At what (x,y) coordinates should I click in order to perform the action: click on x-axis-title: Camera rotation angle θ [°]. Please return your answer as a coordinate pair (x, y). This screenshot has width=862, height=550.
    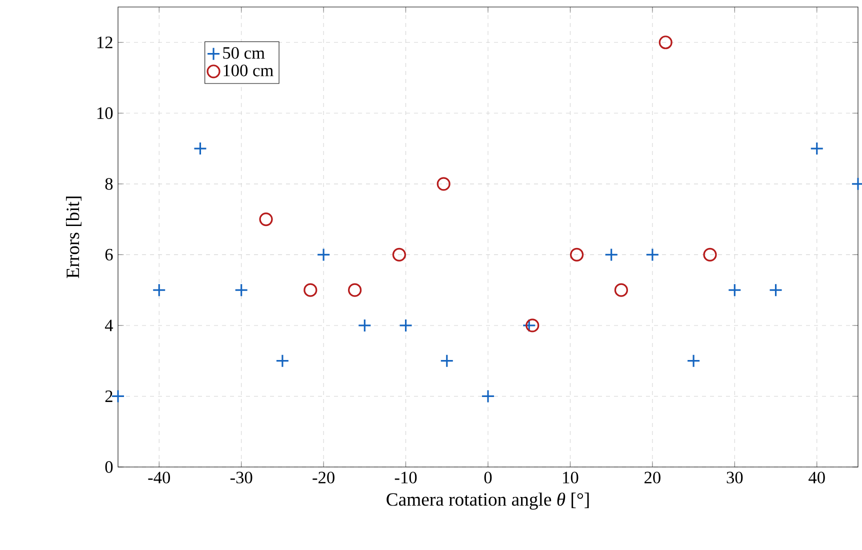
    Looking at the image, I should click on (487, 501).